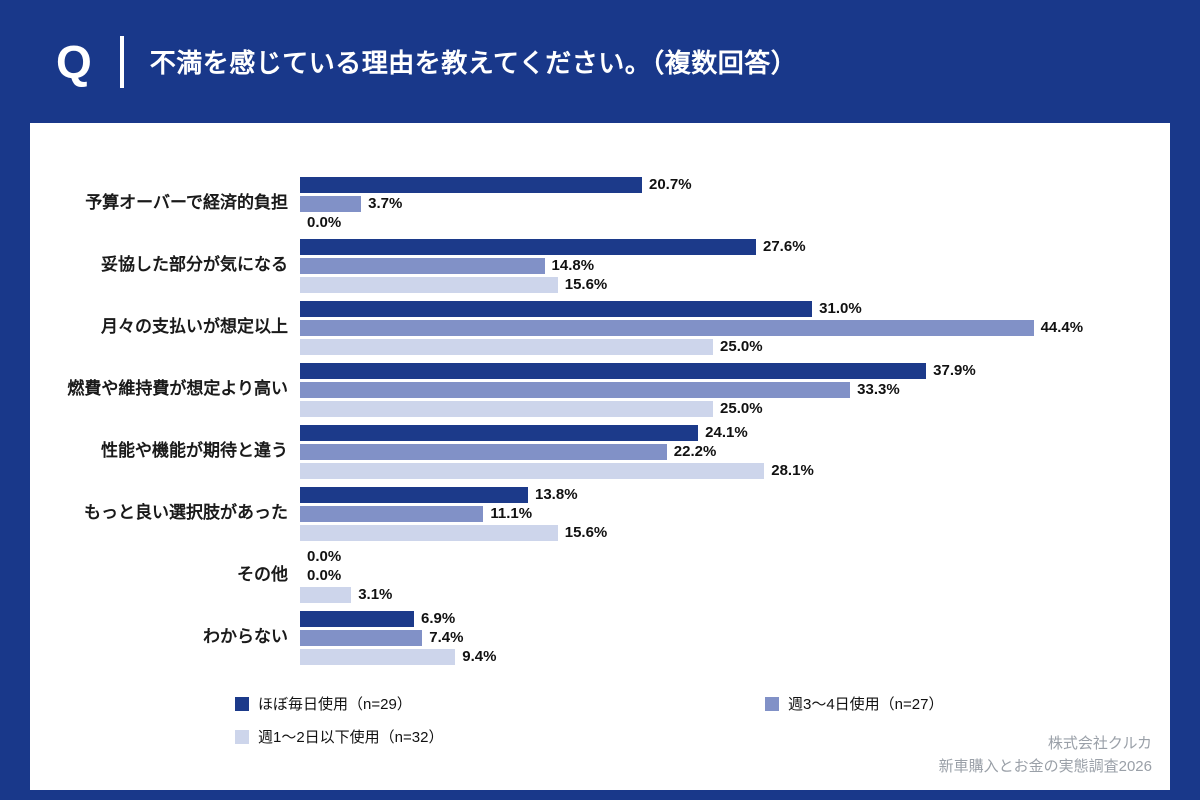 The width and height of the screenshot is (1200, 800). I want to click on category-bars: 0.0% 0.0% 3.1%, so click(725, 575).